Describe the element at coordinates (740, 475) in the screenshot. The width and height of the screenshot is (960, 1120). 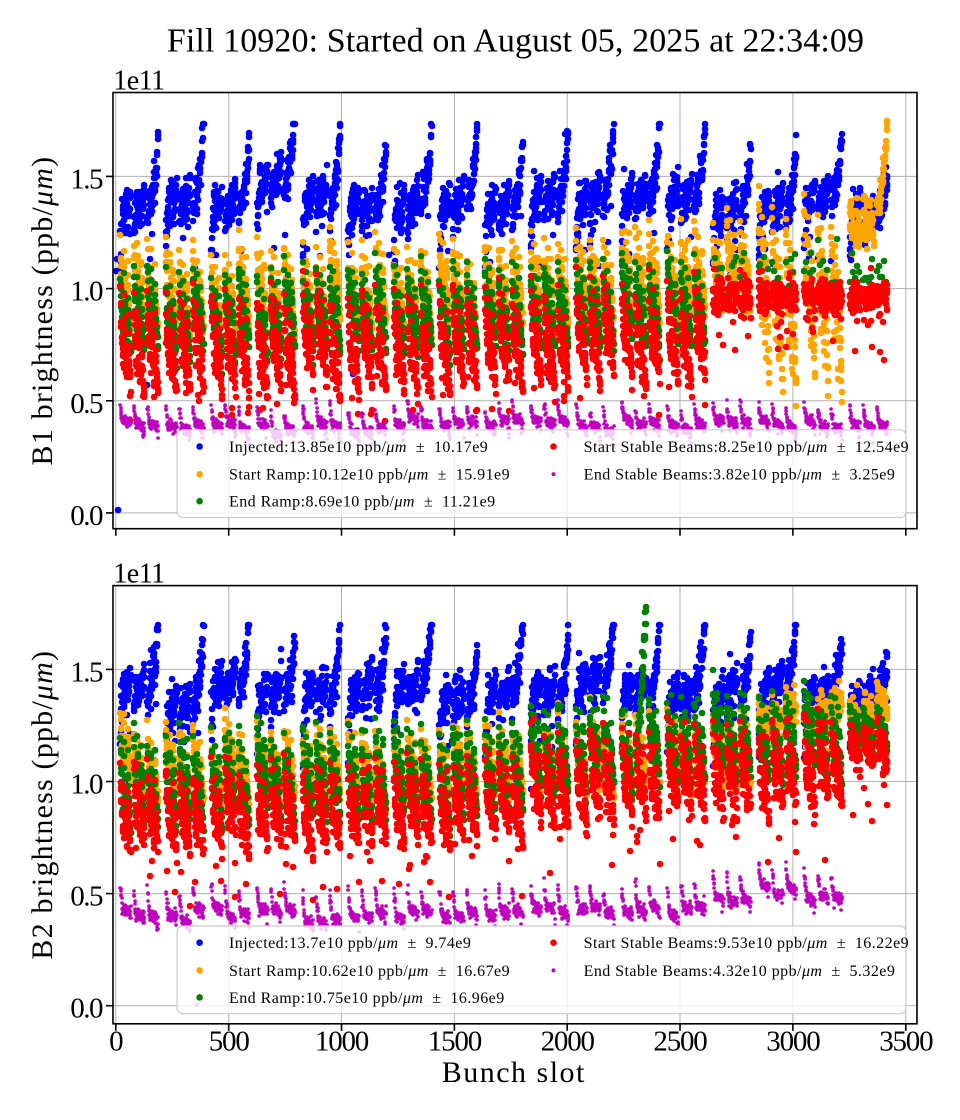
I see `svg-text:End Stable Beams:3.82e10 ppb/μ: End Stable Beams:3.82e10 ppb/μm ± 3.25e9` at that location.